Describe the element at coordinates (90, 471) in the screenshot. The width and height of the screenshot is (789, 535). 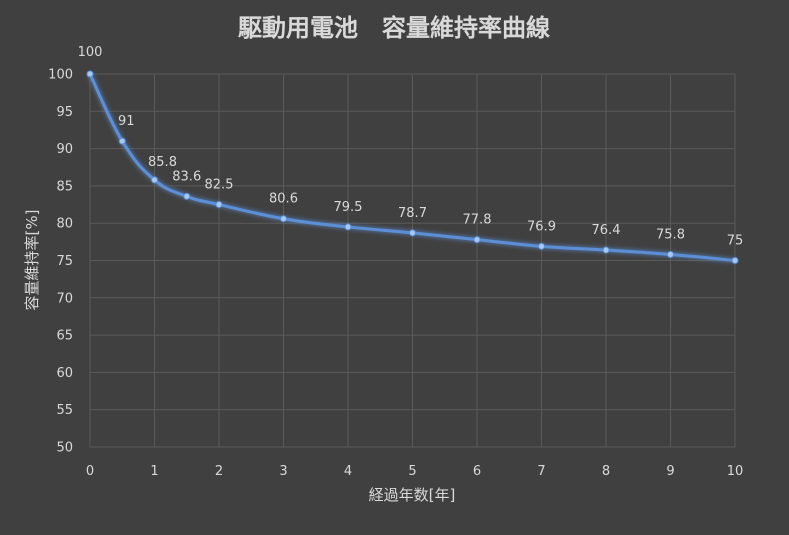
I see `x-tick-label: 0` at that location.